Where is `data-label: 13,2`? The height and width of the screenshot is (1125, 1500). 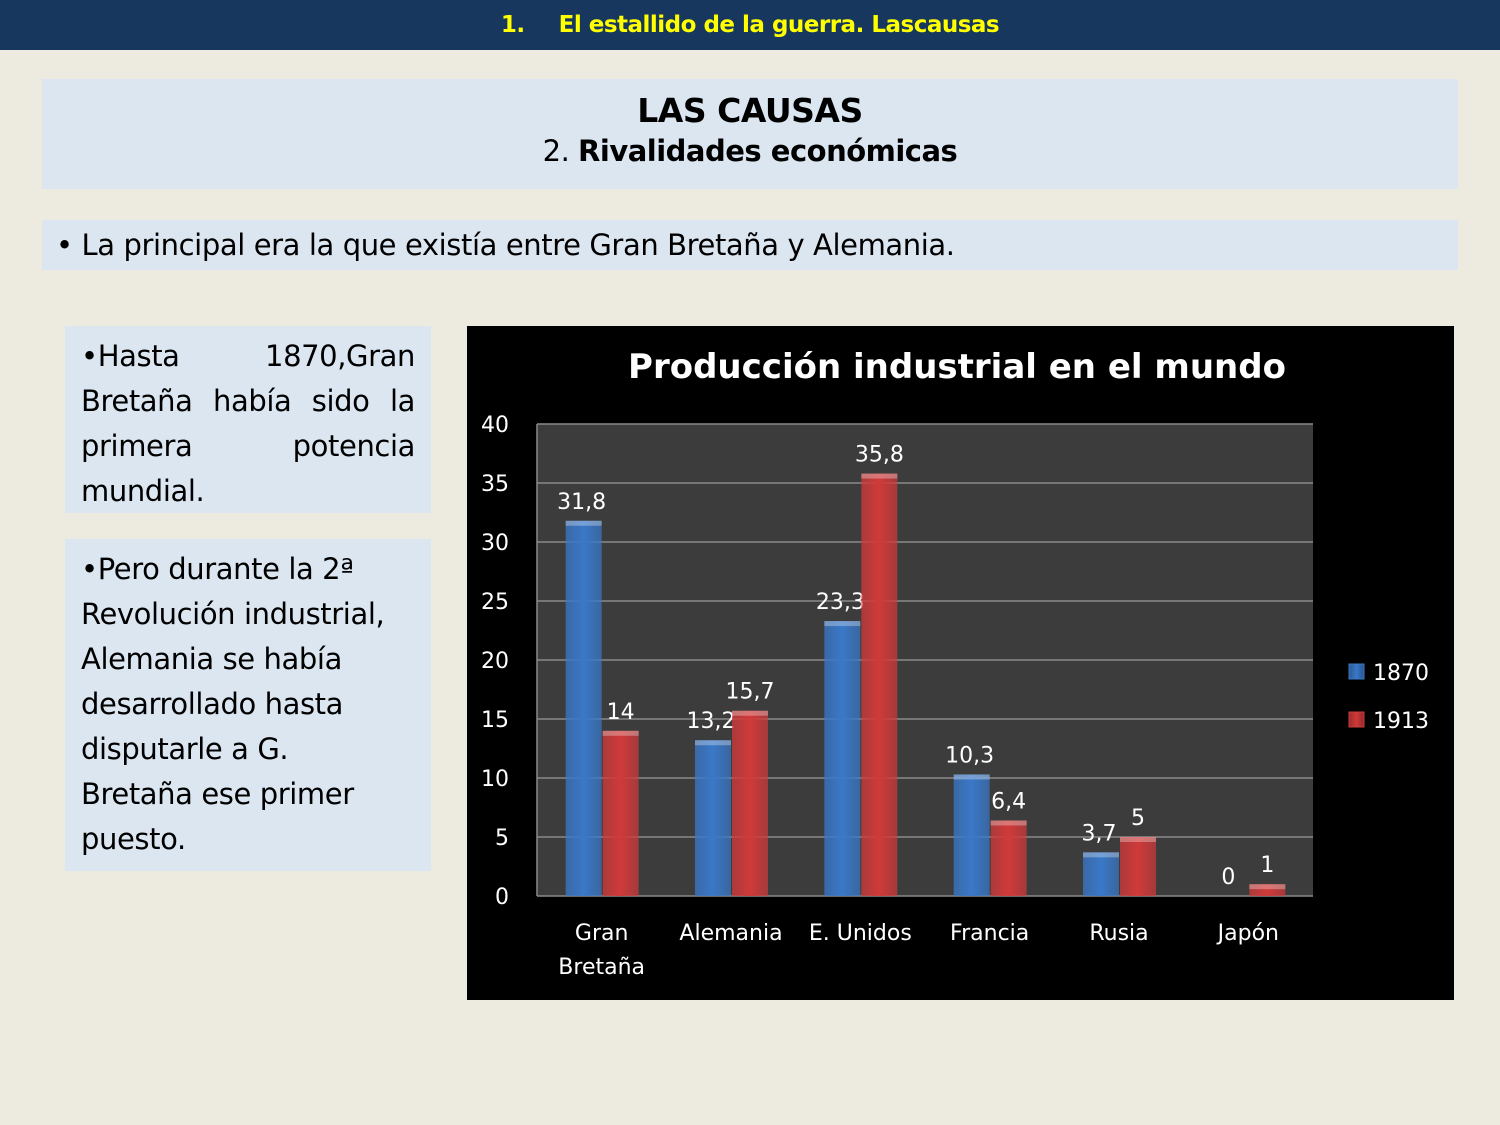 data-label: 13,2 is located at coordinates (711, 721).